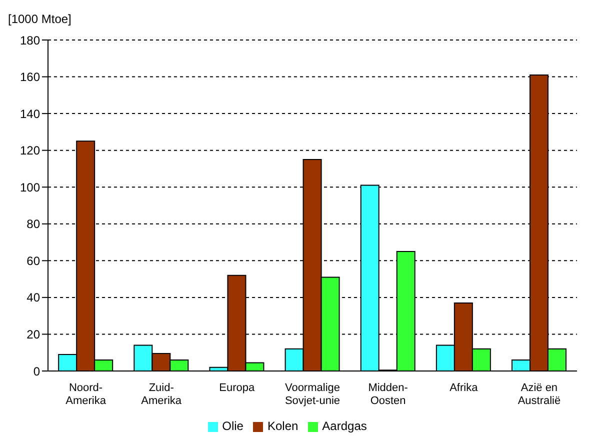  Describe the element at coordinates (30, 187) in the screenshot. I see `y-tick-label: 100` at that location.